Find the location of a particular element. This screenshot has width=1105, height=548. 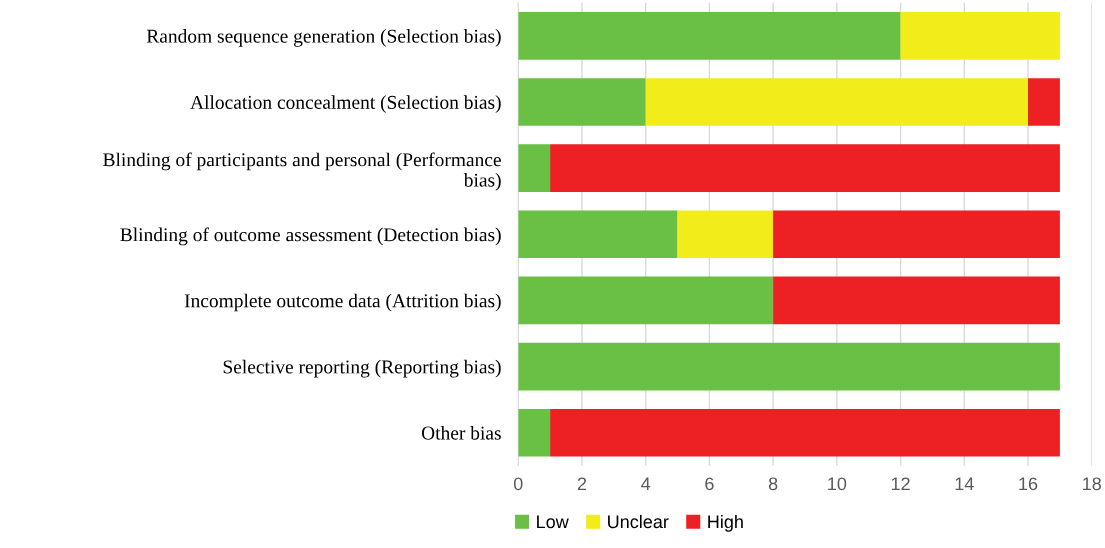

legend-label: High is located at coordinates (725, 523).